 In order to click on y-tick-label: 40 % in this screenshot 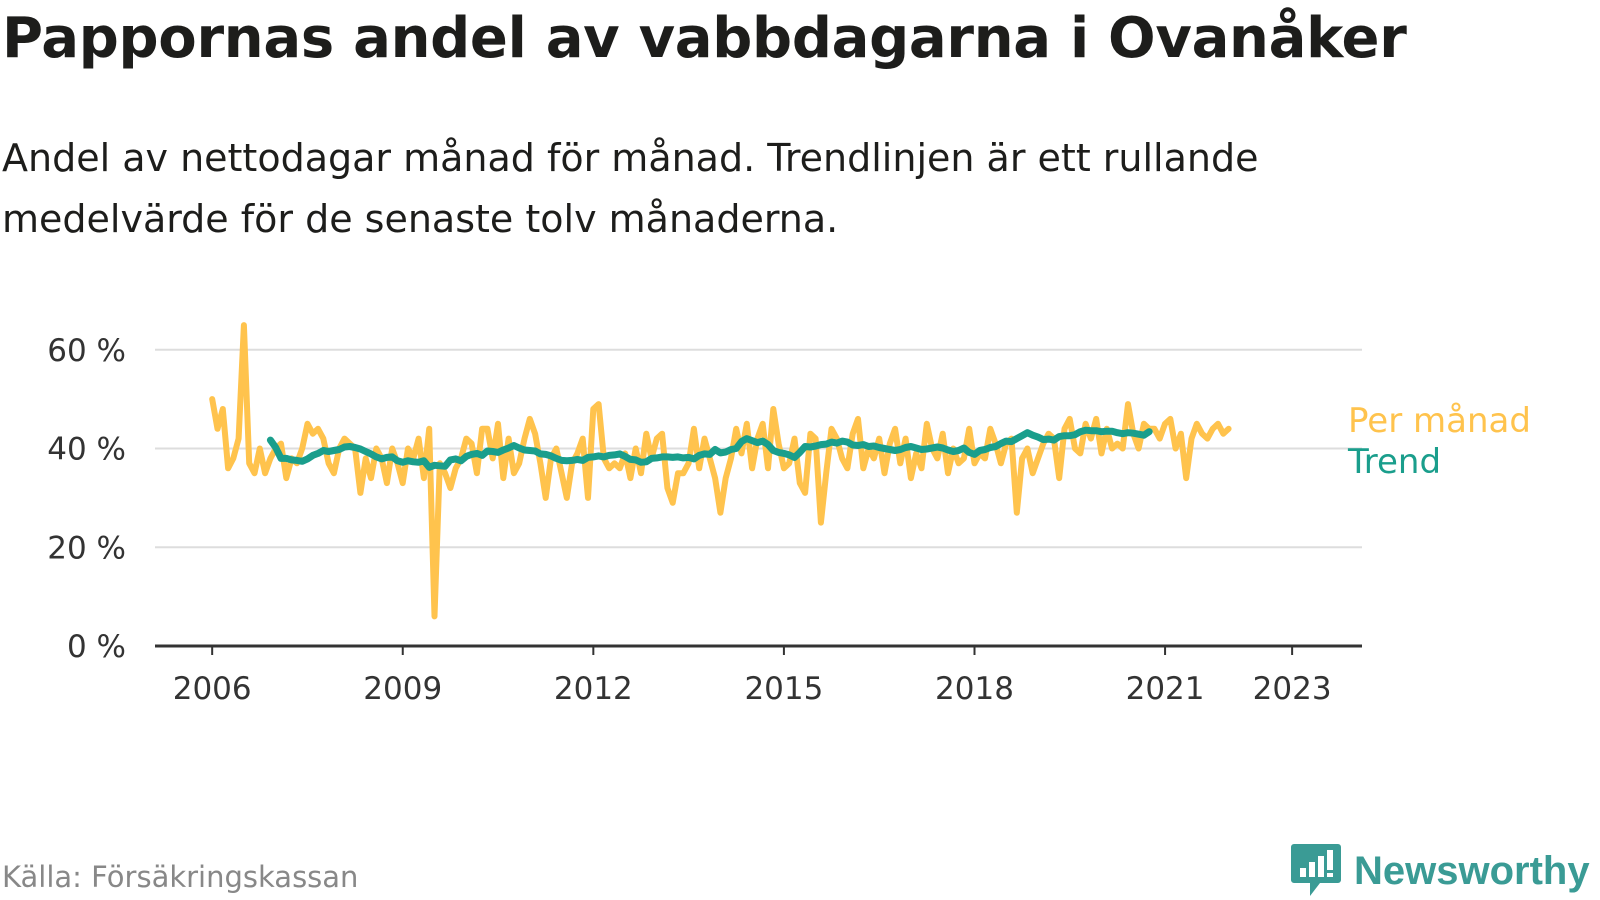, I will do `click(86, 450)`.